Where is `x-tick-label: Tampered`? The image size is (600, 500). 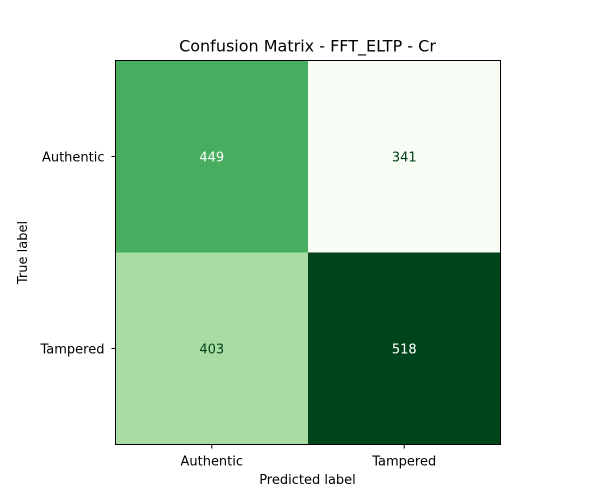 x-tick-label: Tampered is located at coordinates (403, 462).